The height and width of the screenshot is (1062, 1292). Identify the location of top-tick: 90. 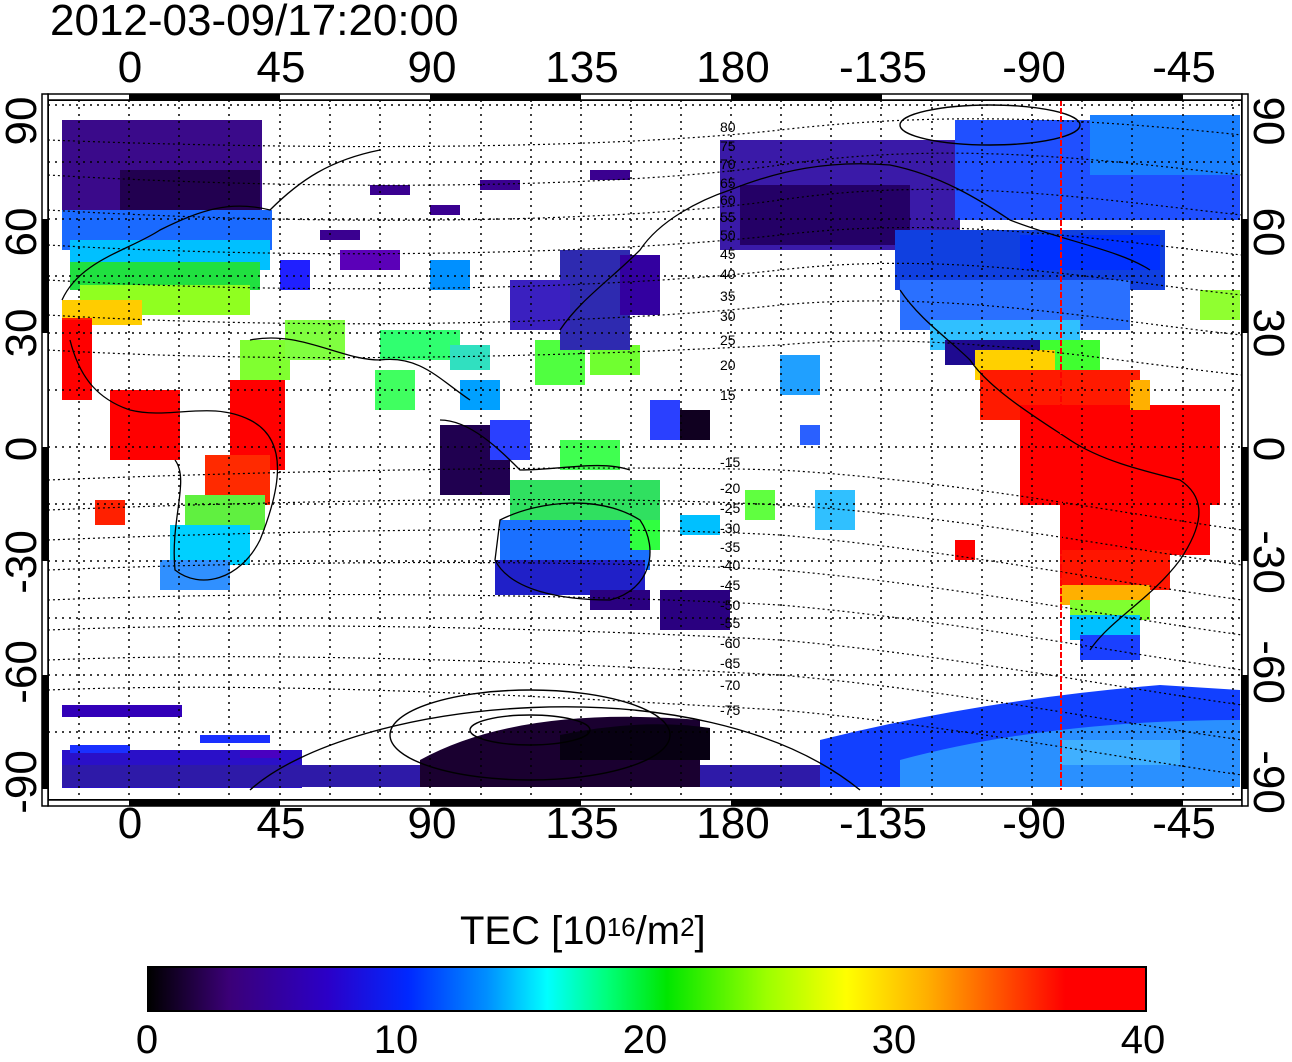
(432, 67).